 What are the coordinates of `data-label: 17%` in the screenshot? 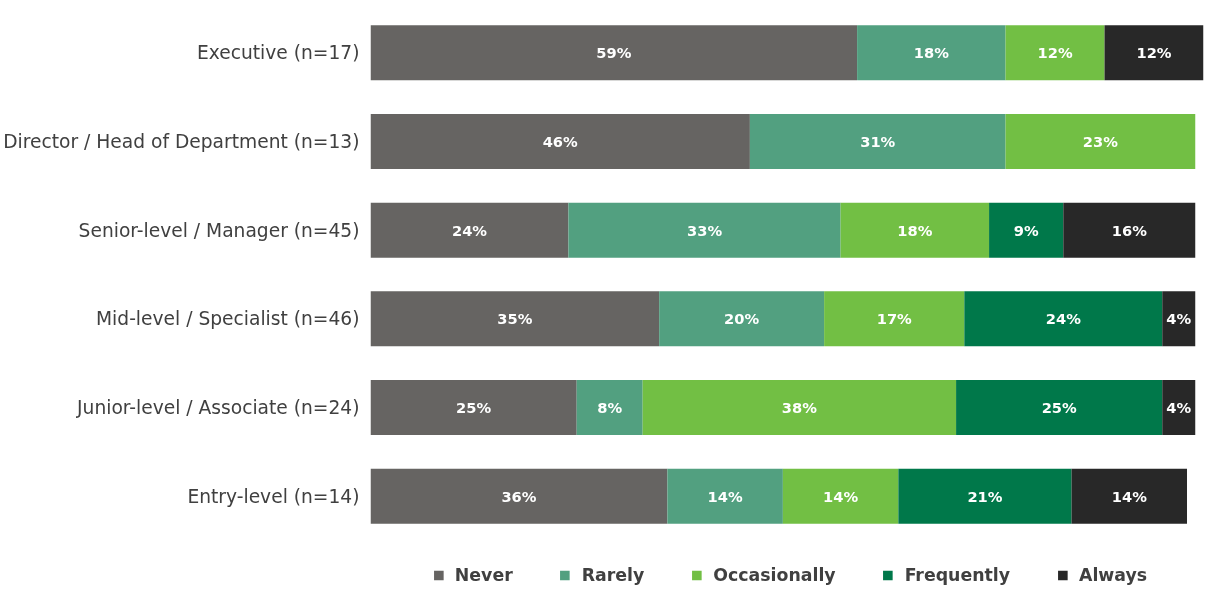 It's located at (894, 319).